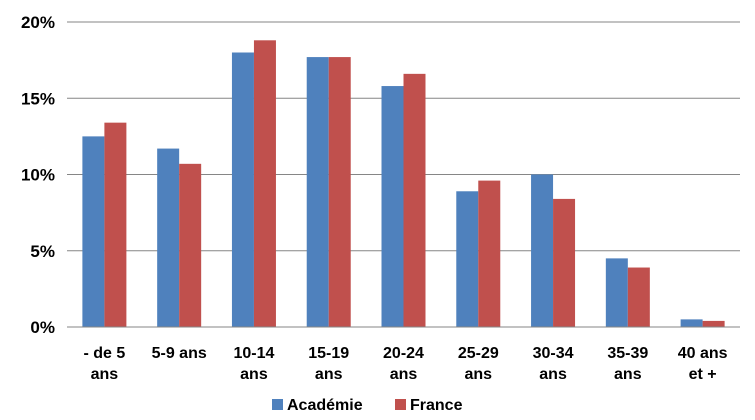 The width and height of the screenshot is (755, 420). What do you see at coordinates (38, 22) in the screenshot?
I see `y-tick-label-4: 20%` at bounding box center [38, 22].